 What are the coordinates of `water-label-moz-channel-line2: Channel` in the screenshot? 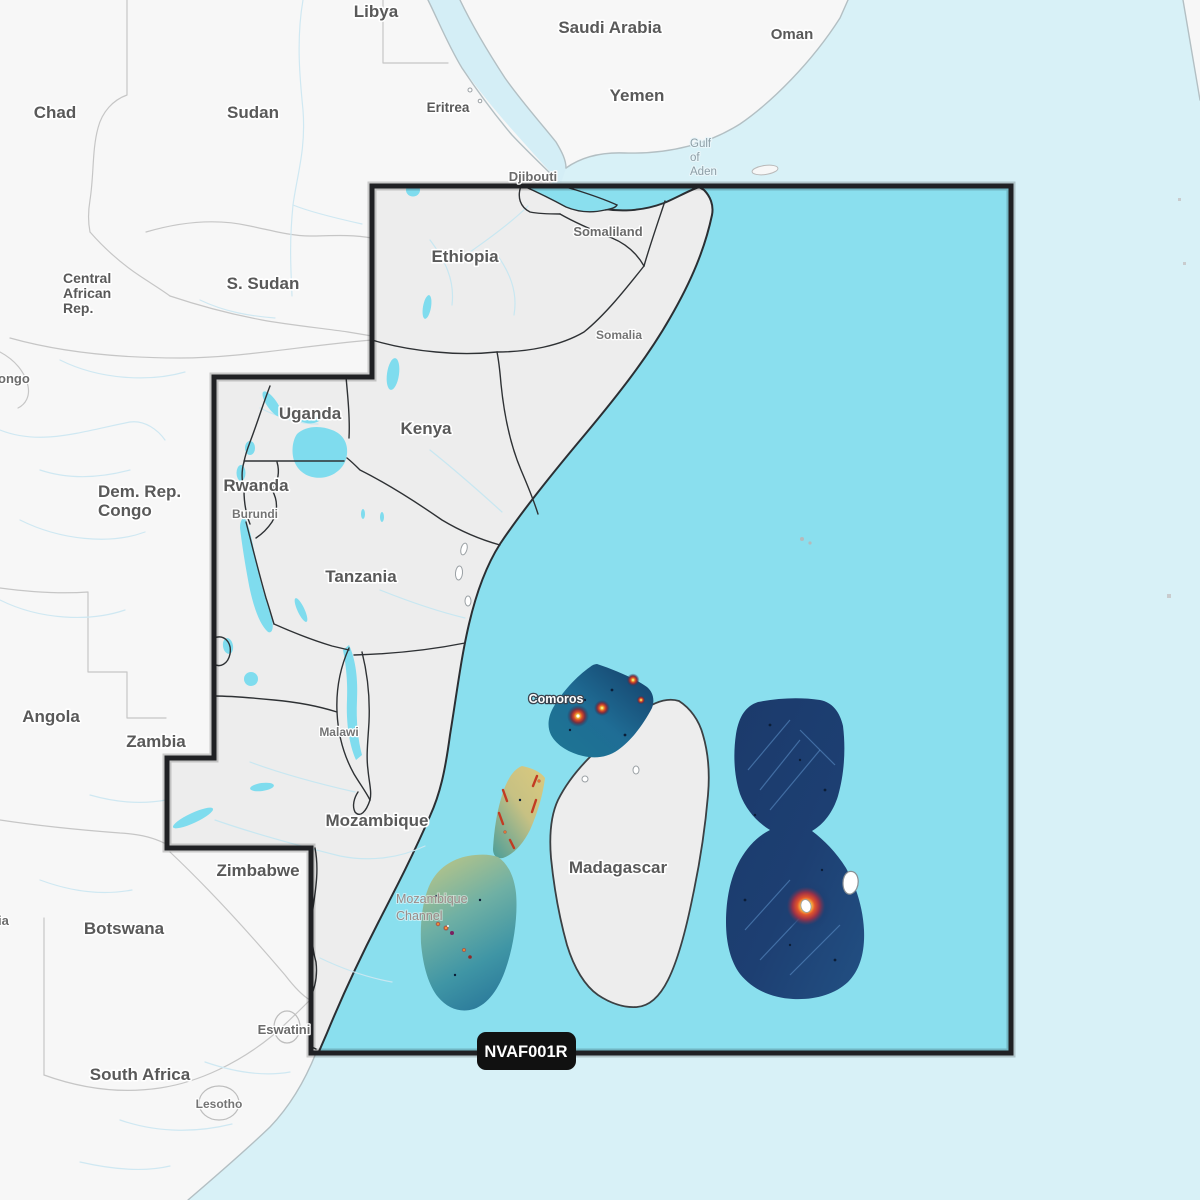 It's located at (419, 916).